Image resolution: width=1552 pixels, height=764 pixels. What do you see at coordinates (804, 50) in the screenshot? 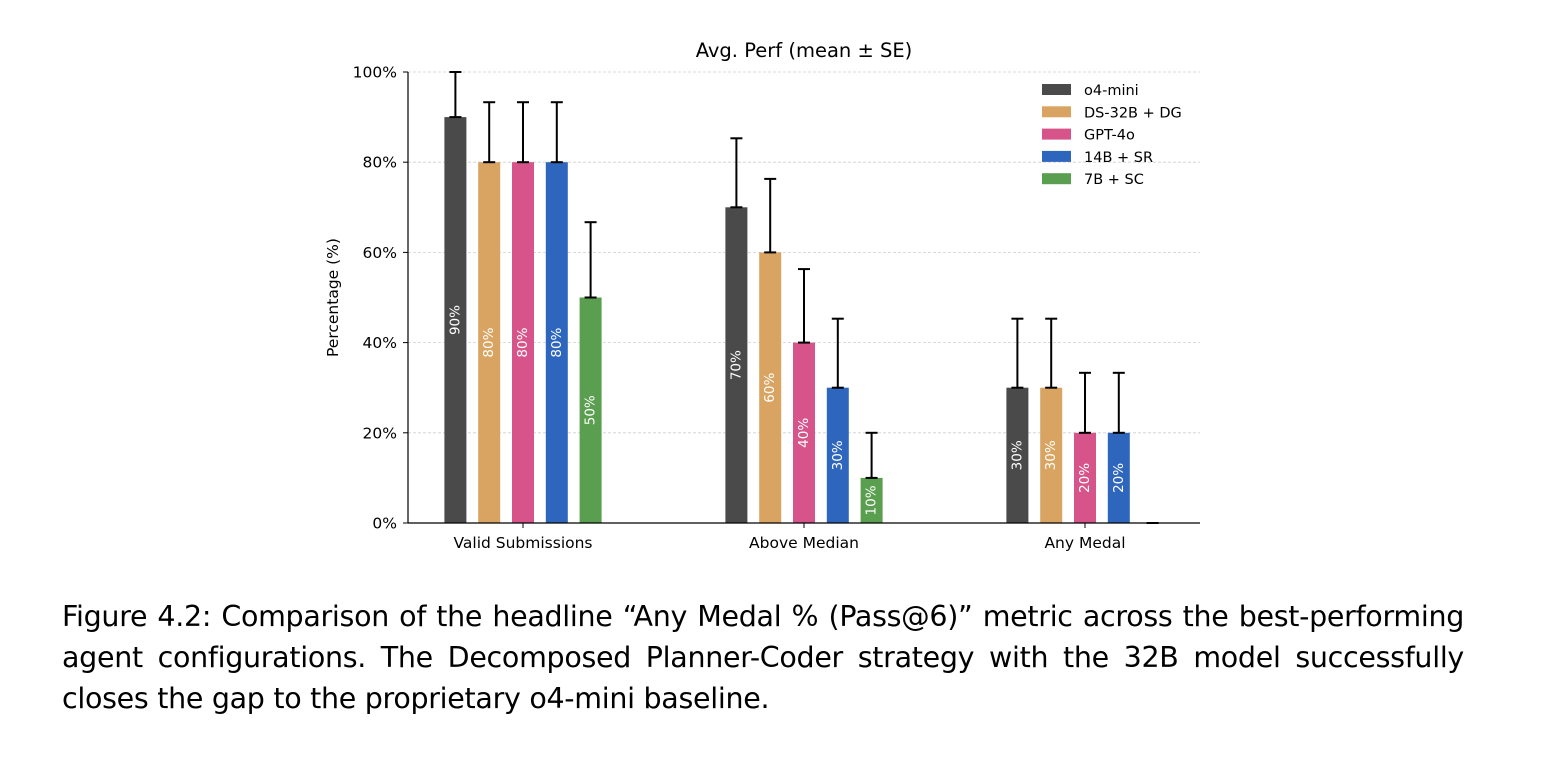
I see `chart-title: Avg. Perf (mean ± SE)` at bounding box center [804, 50].